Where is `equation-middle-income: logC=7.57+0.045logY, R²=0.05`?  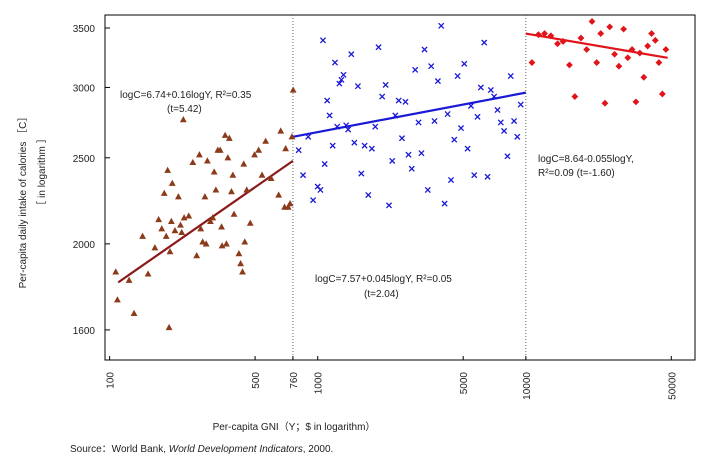 equation-middle-income: logC=7.57+0.045logY, R²=0.05 is located at coordinates (383, 279).